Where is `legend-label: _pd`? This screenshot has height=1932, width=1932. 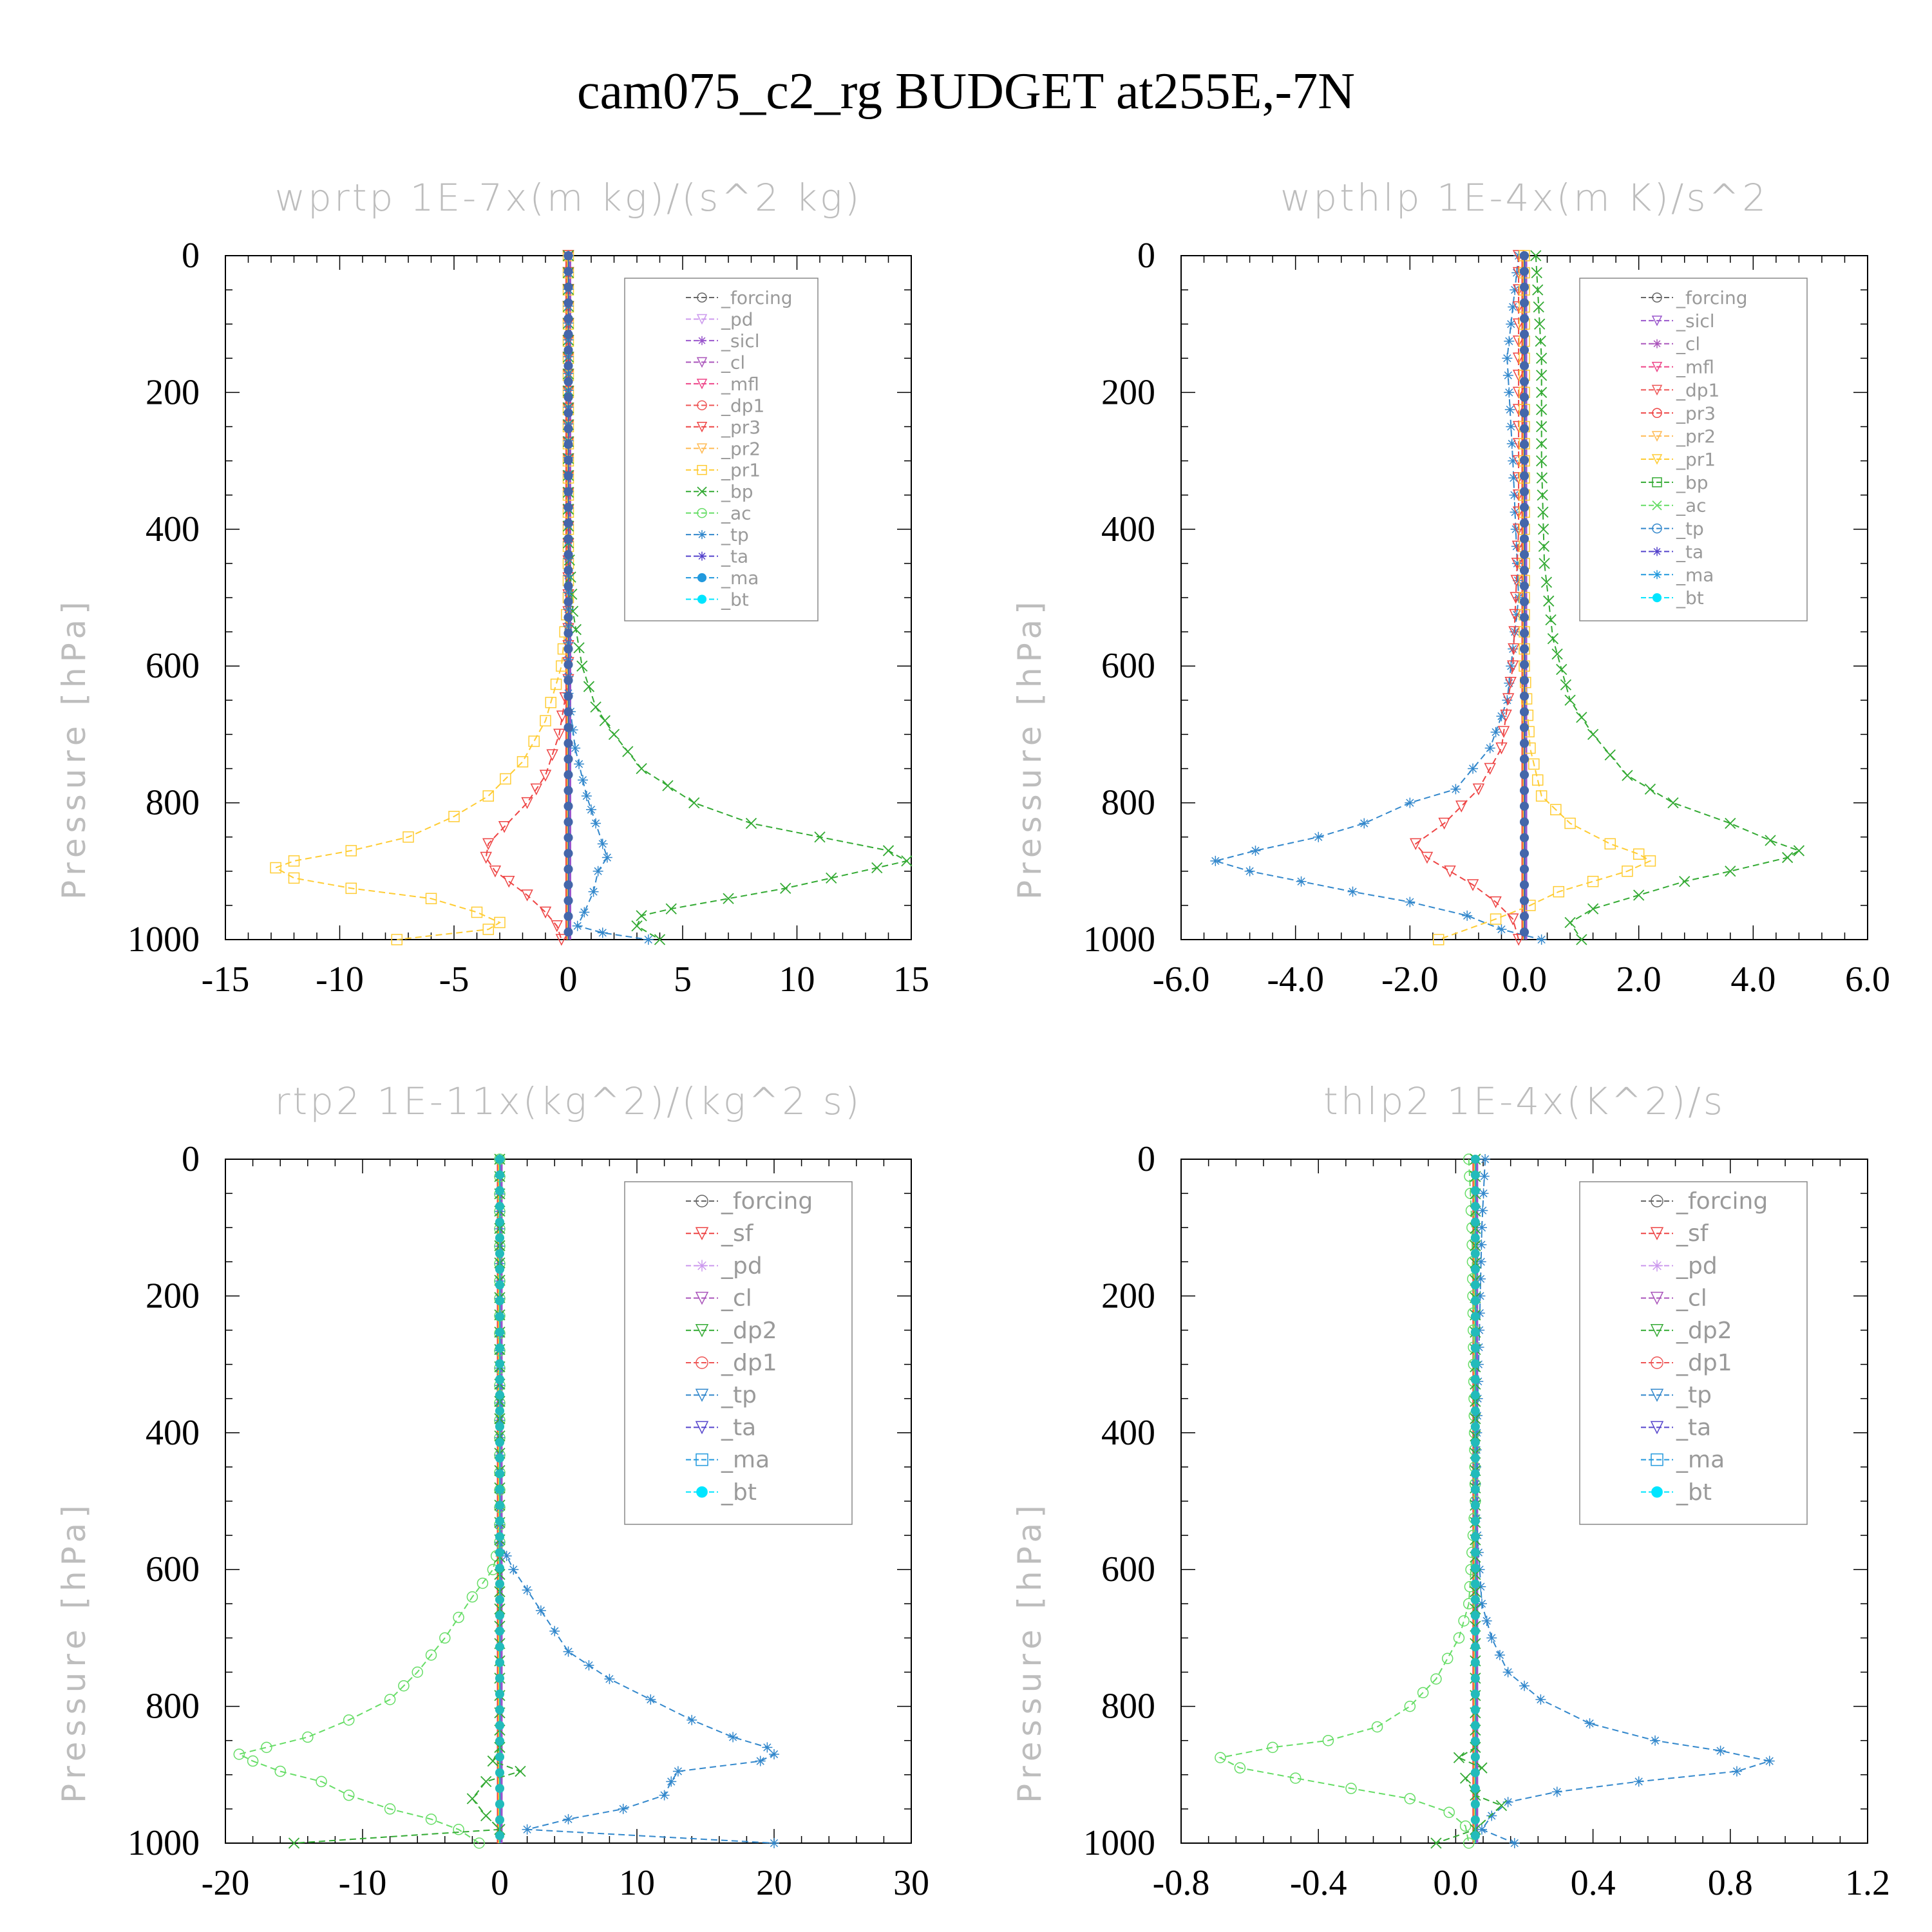
legend-label: _pd is located at coordinates (1697, 1266).